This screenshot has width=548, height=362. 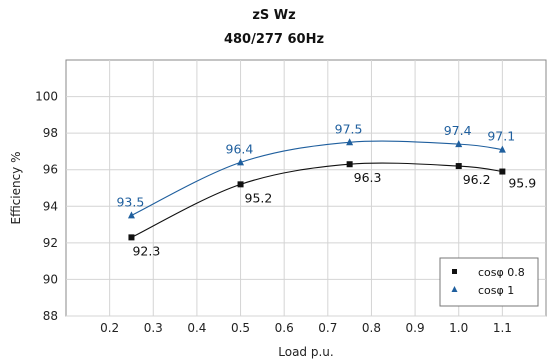 I want to click on x-tick-label: 0.7, so click(x=327, y=328).